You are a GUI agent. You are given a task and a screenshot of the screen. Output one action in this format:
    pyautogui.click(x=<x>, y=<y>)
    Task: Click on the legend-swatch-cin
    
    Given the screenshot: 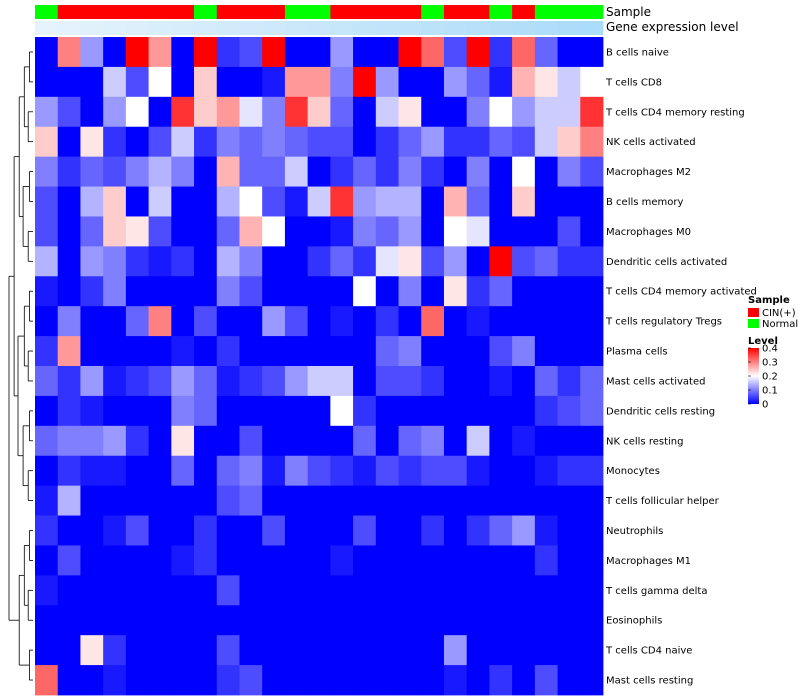 What is the action you would take?
    pyautogui.click(x=753, y=312)
    